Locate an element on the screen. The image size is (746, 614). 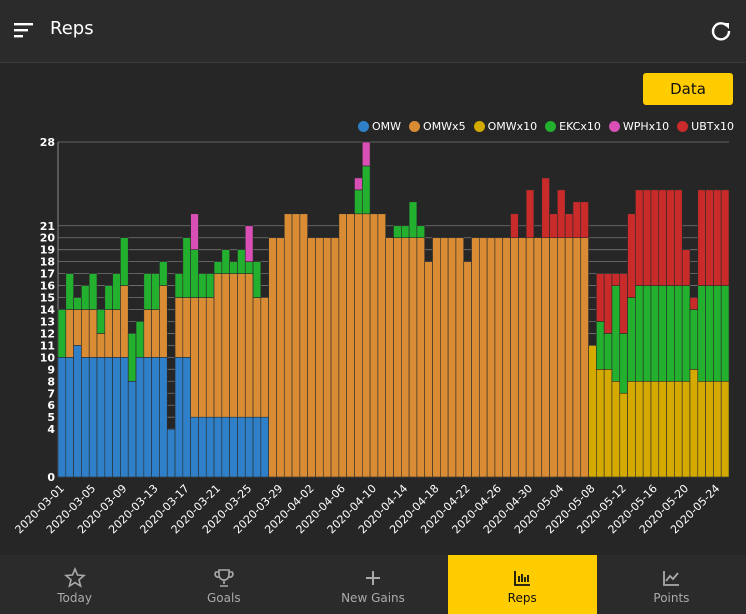
legend-label: OMW is located at coordinates (387, 126).